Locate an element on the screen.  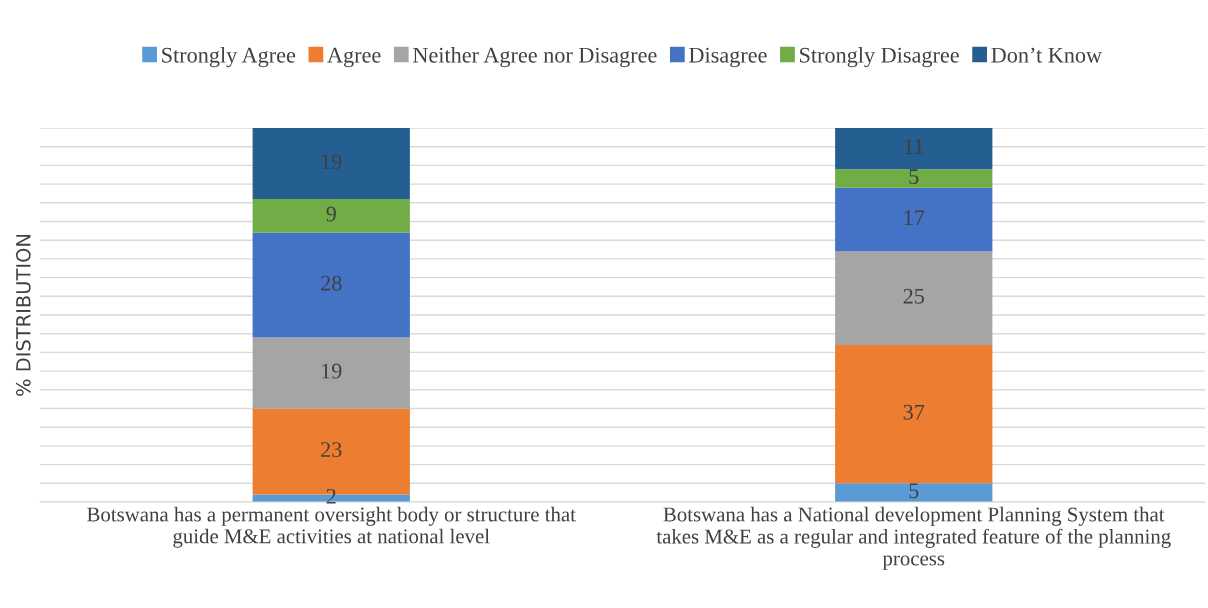
y-axis-title: % DISTRIBUTION is located at coordinates (23, 315).